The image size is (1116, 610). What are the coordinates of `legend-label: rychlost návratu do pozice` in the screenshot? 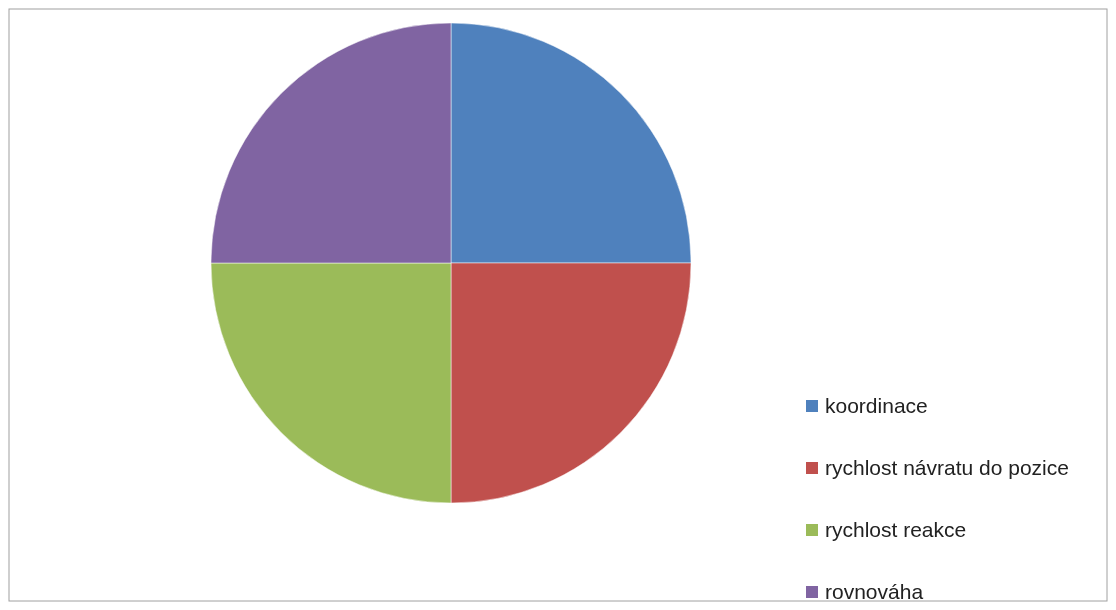 It's located at (947, 468).